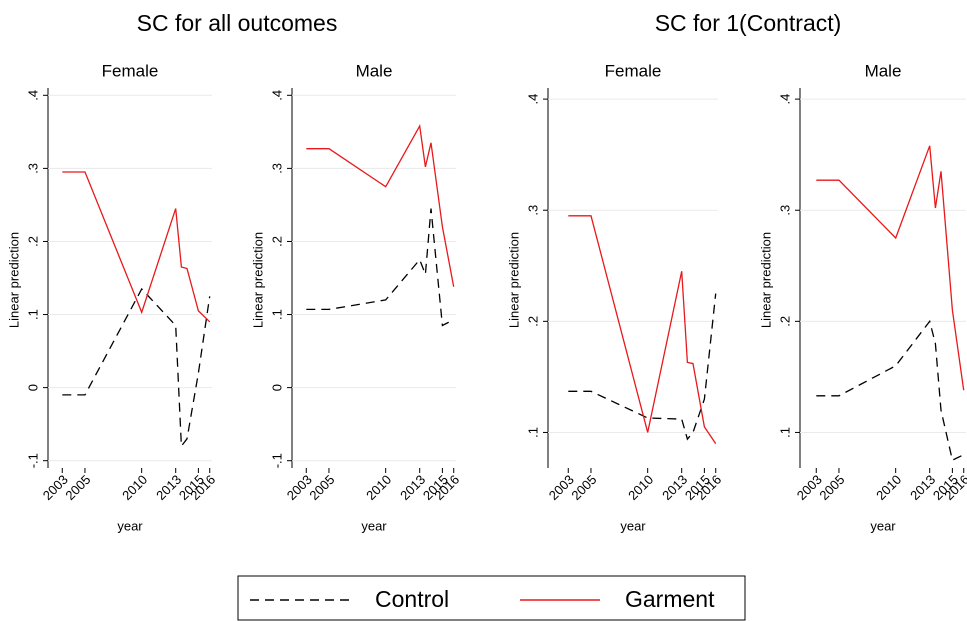  What do you see at coordinates (237, 23) in the screenshot?
I see `group-title: SC for all outcomes` at bounding box center [237, 23].